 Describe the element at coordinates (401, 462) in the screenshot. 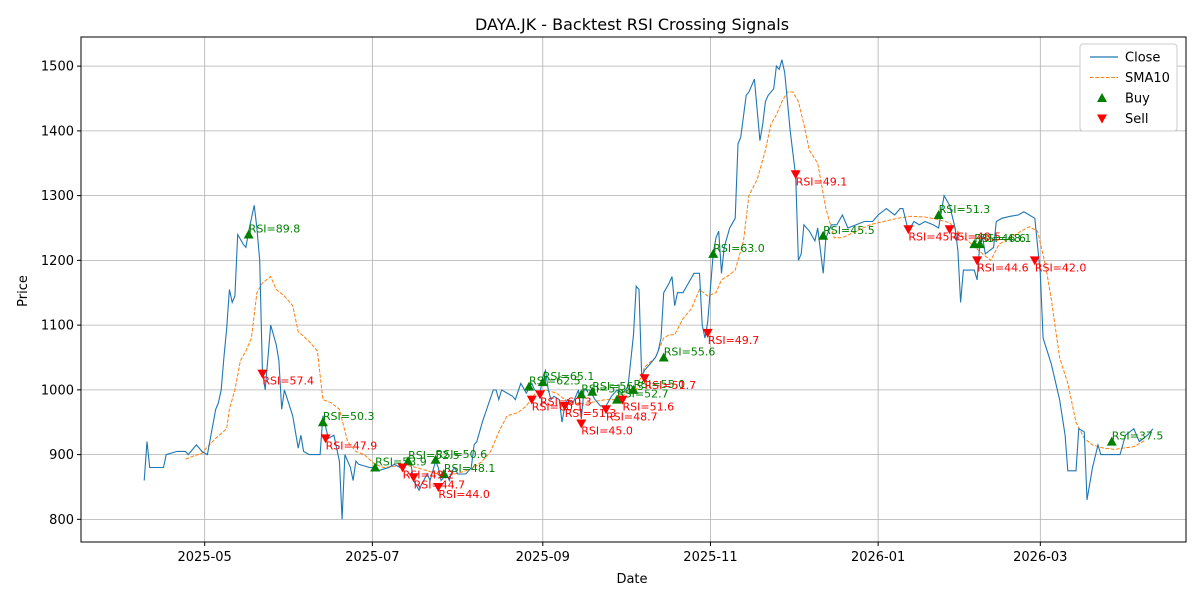

I see `buy-label: RSI=53.9` at that location.